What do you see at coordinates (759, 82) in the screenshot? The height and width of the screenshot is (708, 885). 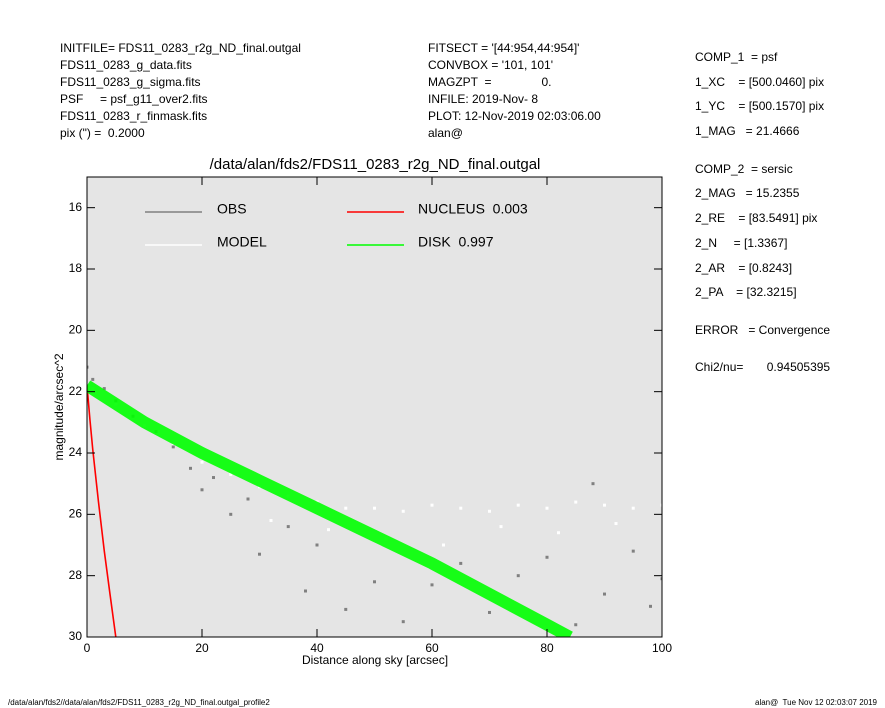 I see `panel-line: 1_XC = [500.0460] pix` at bounding box center [759, 82].